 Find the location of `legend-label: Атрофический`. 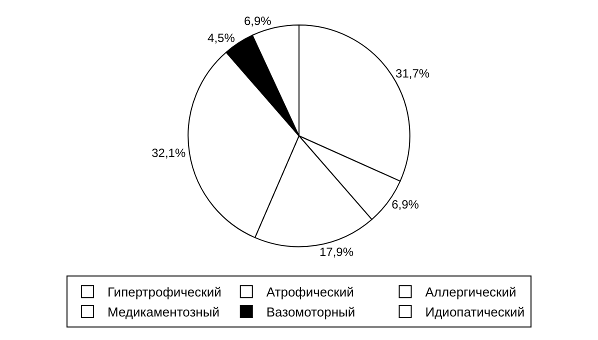

legend-label: Атрофический is located at coordinates (310, 292).